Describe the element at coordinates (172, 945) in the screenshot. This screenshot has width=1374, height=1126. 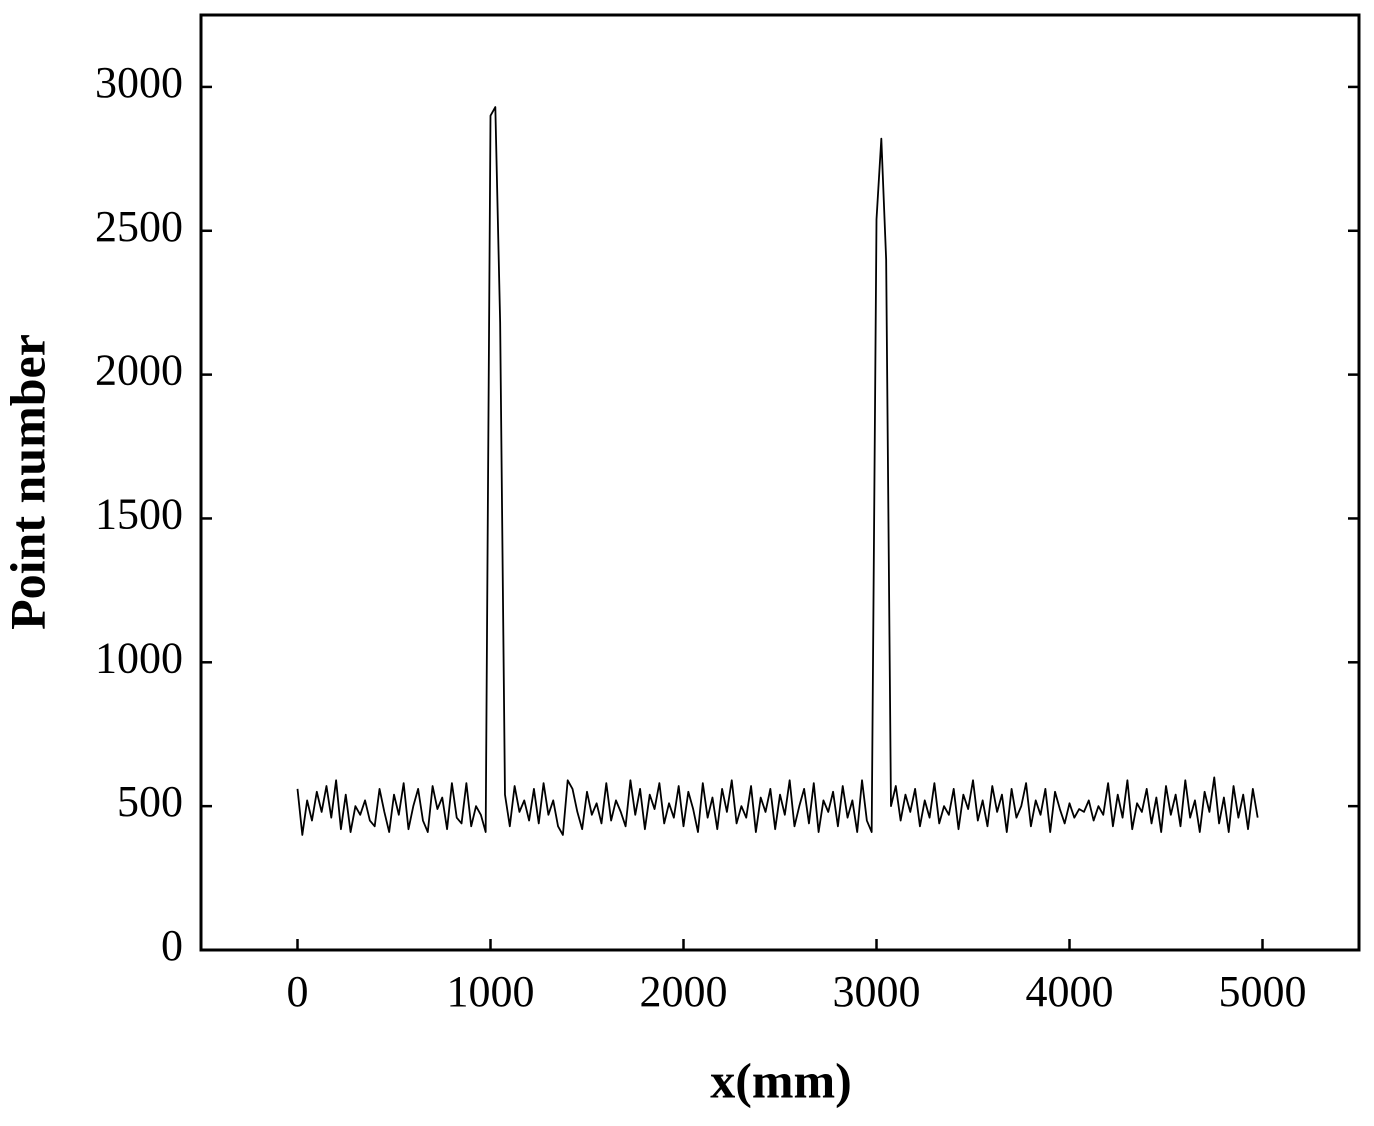
I see `y-tick-label: 0` at that location.